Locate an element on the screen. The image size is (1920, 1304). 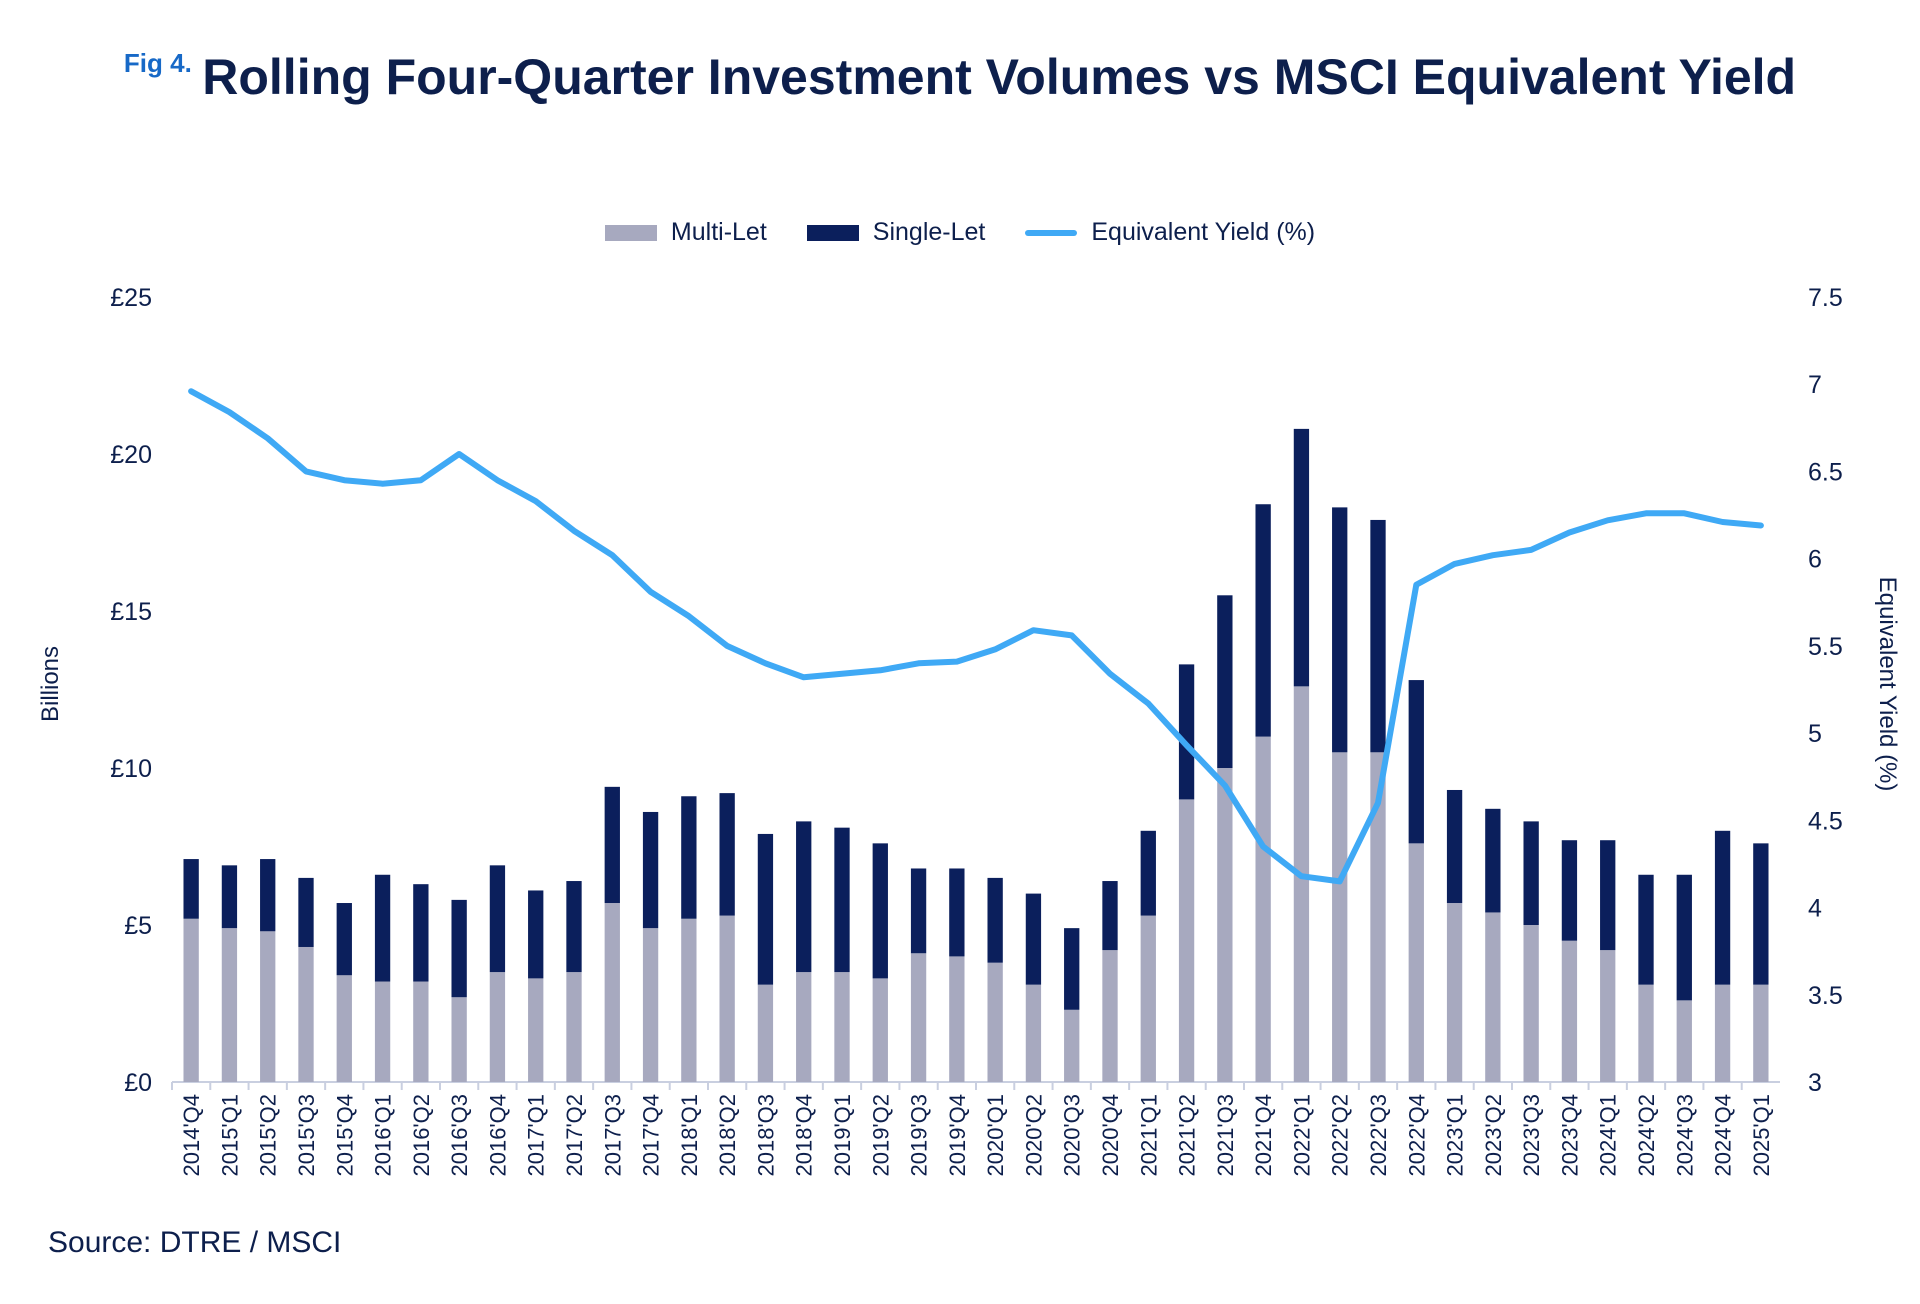
x-tick-label: 2024'Q3 is located at coordinates (1684, 1135).